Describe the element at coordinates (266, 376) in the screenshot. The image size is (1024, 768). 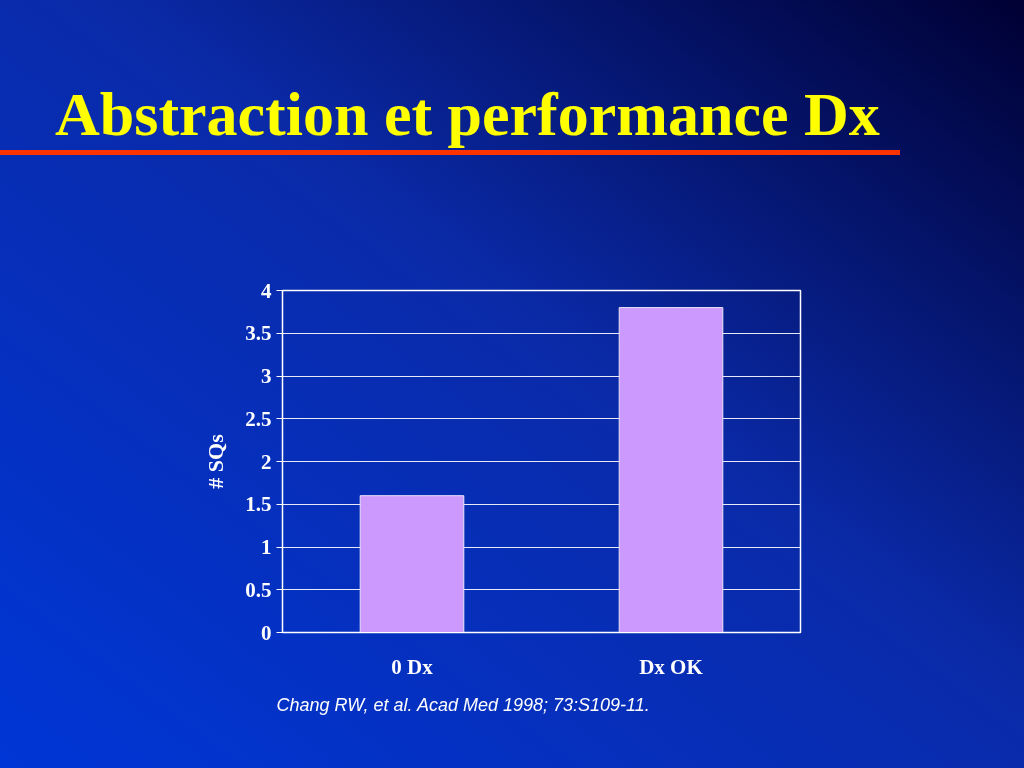
I see `y-tick-label: 3` at that location.